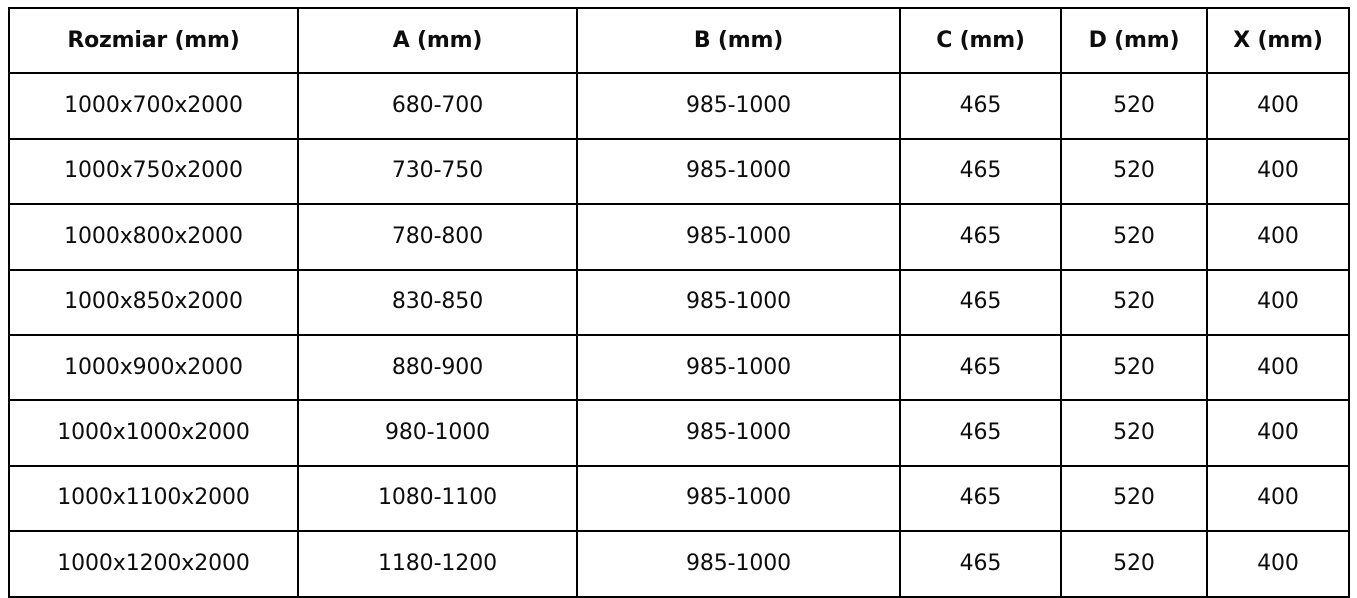 The image size is (1357, 598). Describe the element at coordinates (437, 106) in the screenshot. I see `cell-a: 680-700` at that location.